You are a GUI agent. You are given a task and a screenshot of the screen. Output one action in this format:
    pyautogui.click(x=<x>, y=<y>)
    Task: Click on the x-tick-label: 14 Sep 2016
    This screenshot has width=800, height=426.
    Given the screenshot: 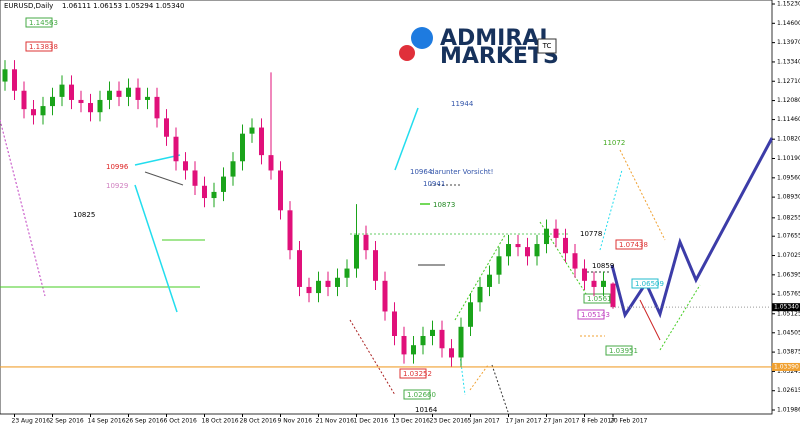 What is the action you would take?
    pyautogui.click(x=107, y=421)
    